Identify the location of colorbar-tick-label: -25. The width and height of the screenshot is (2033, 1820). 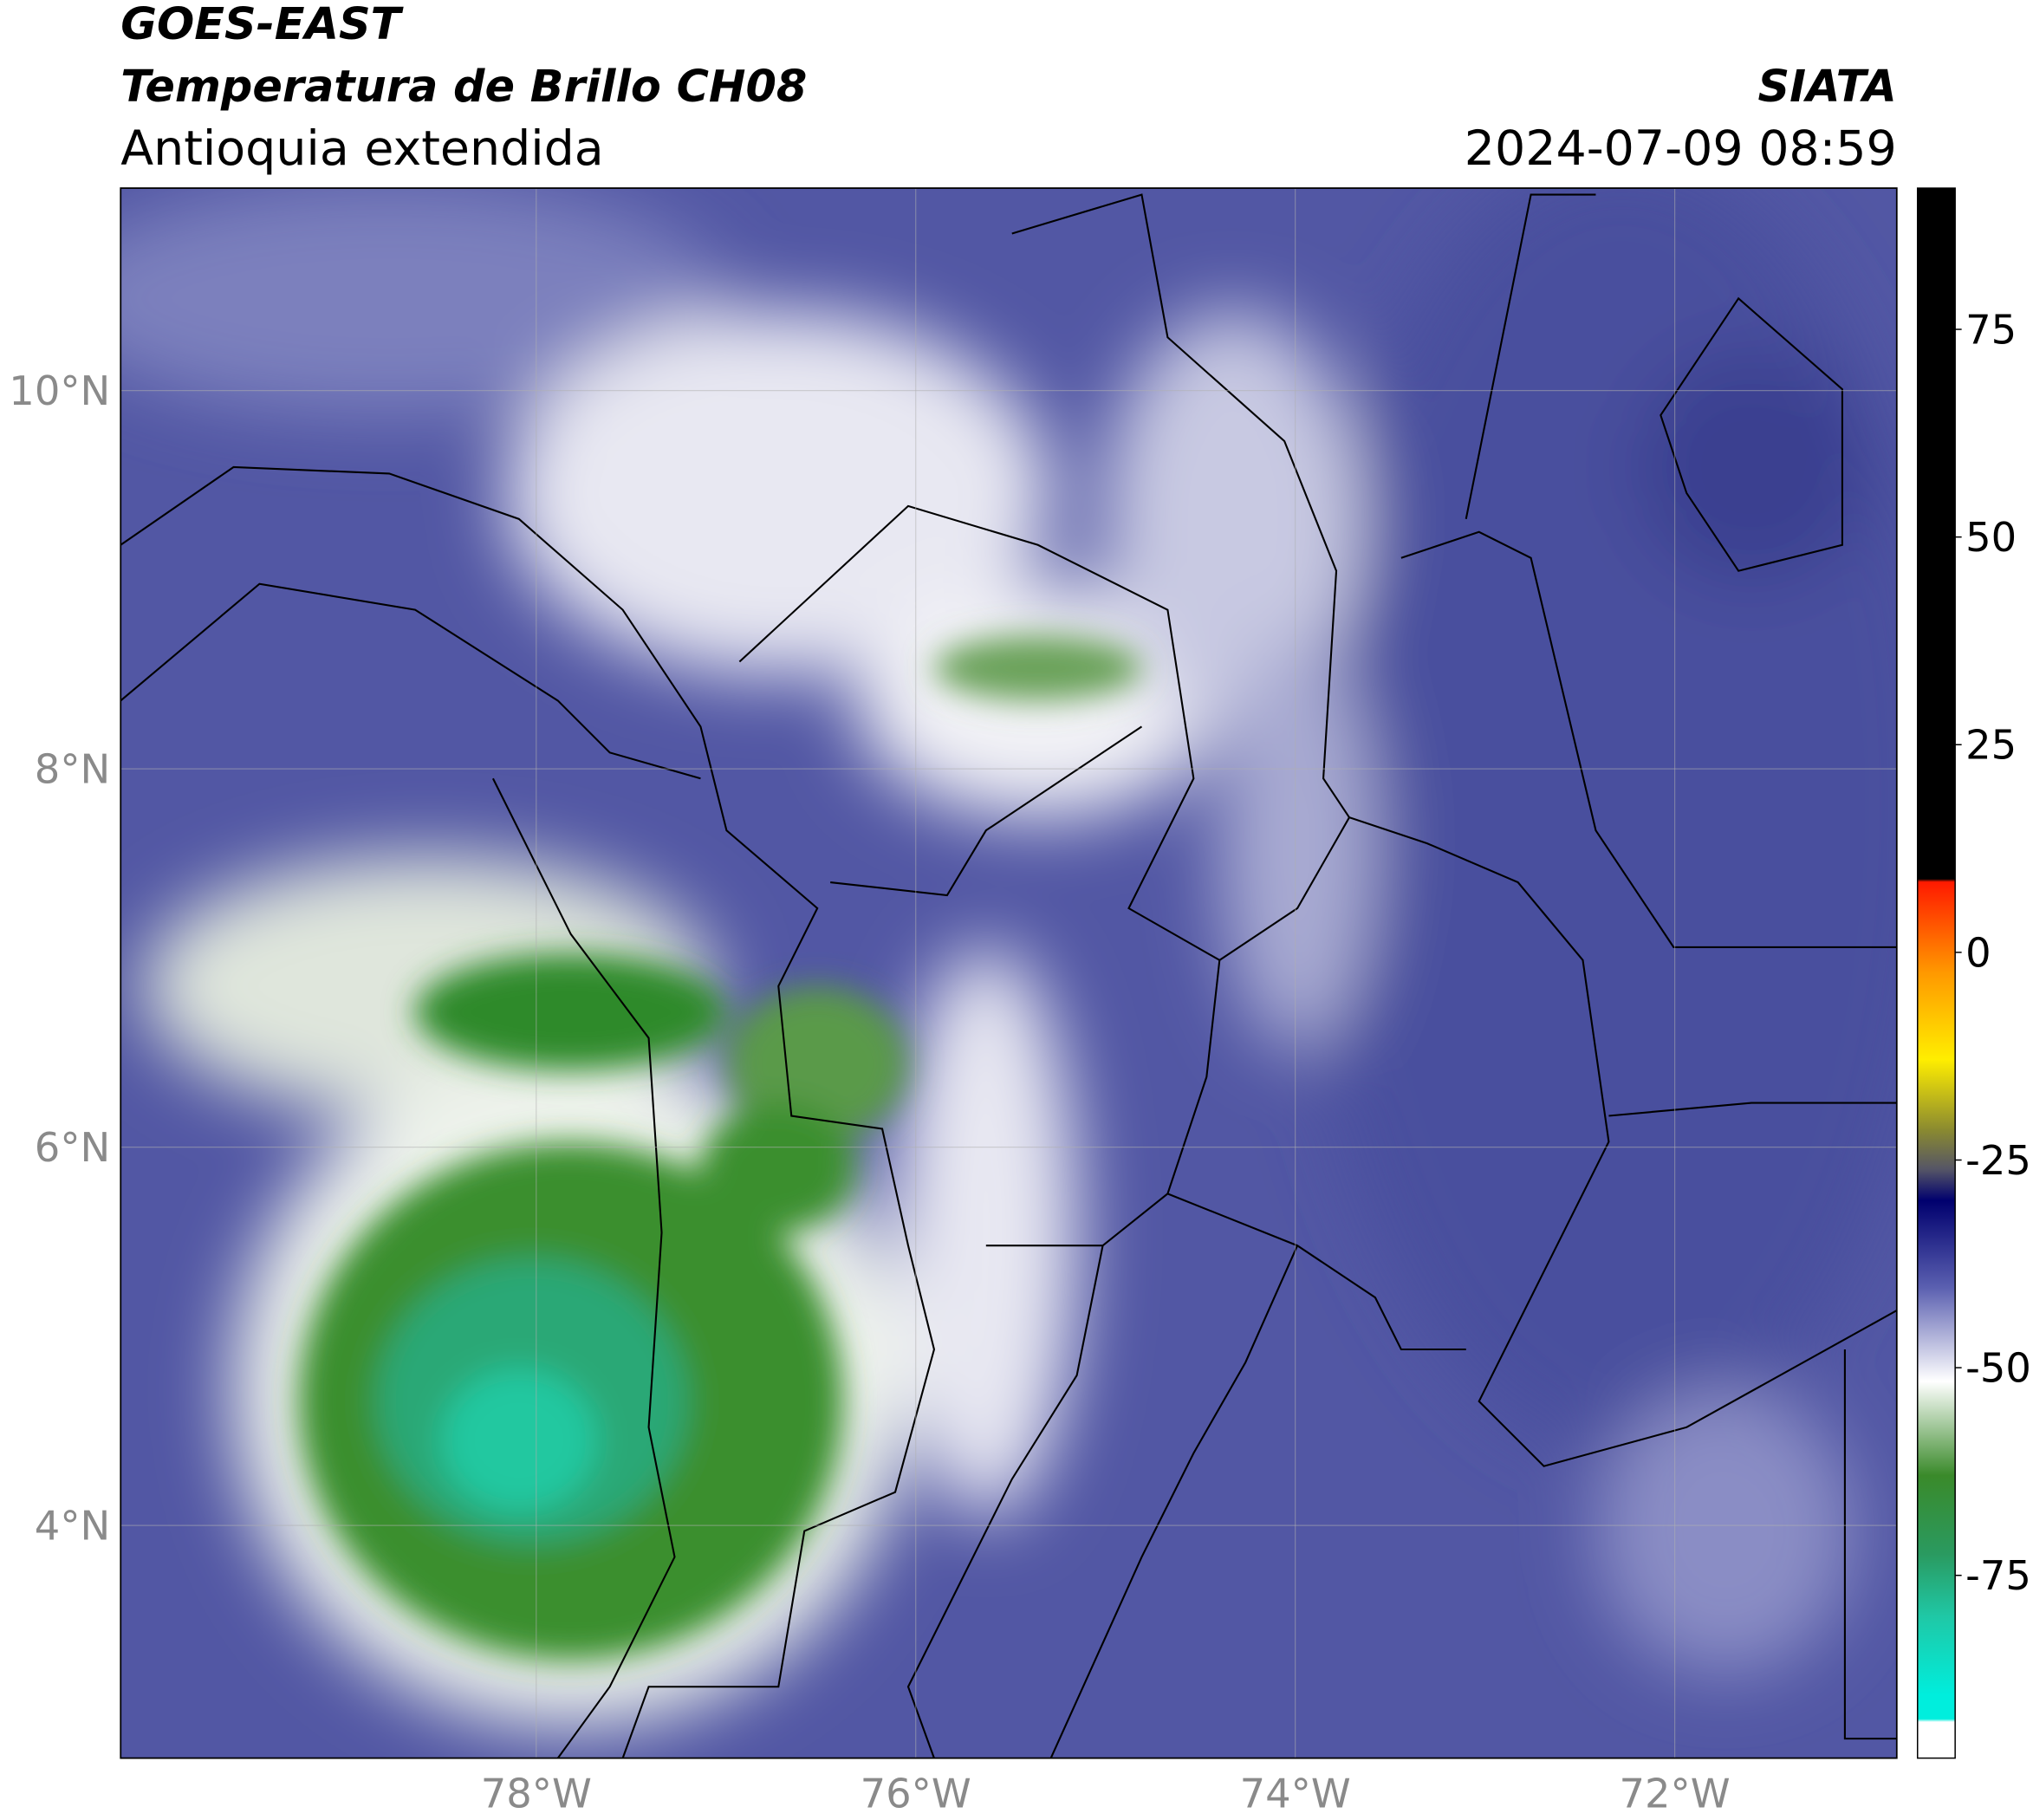
(1998, 1160).